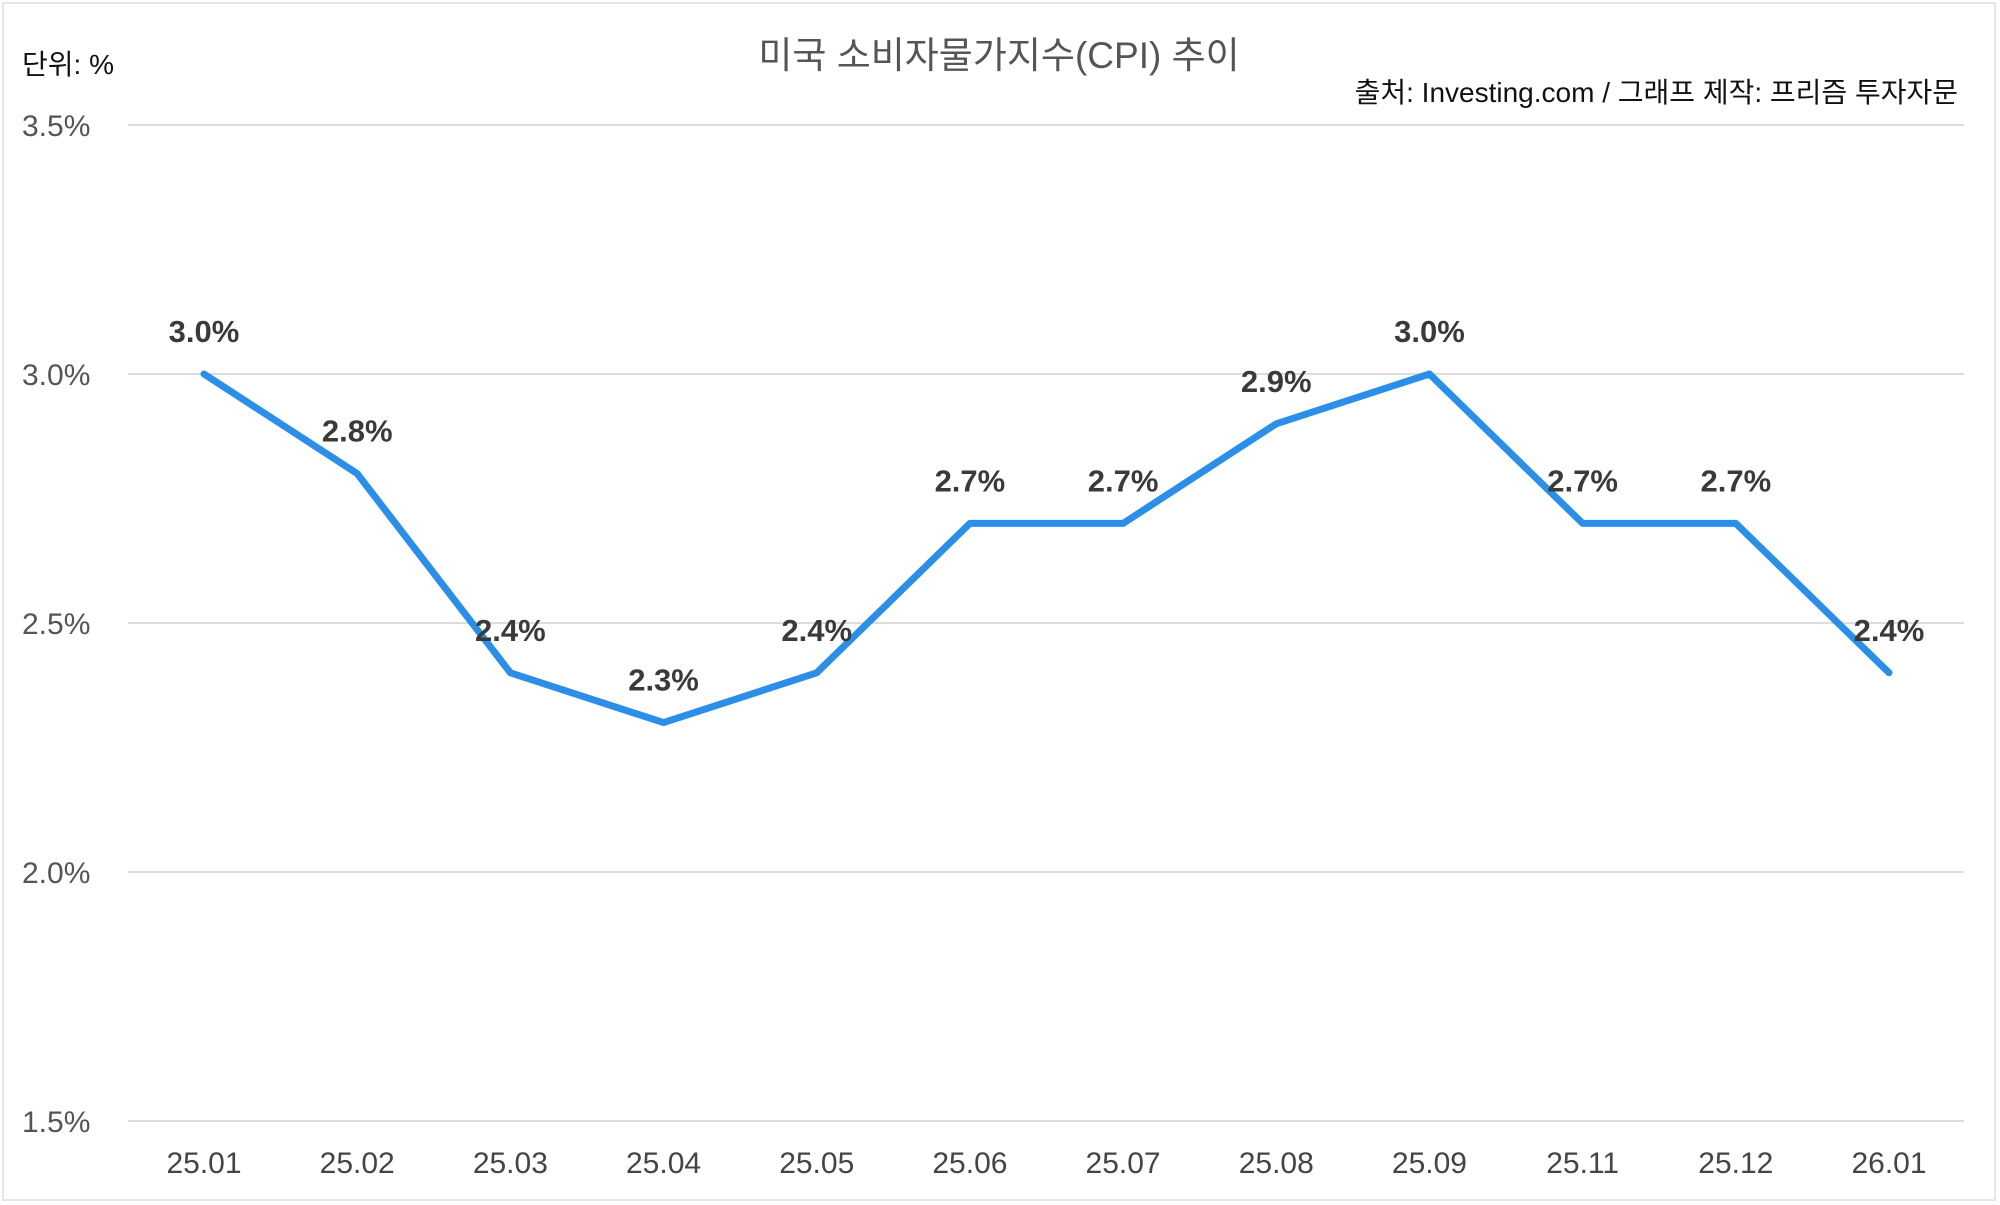 Image resolution: width=2000 pixels, height=1205 pixels. I want to click on x-tick-label: 25.12, so click(1735, 1163).